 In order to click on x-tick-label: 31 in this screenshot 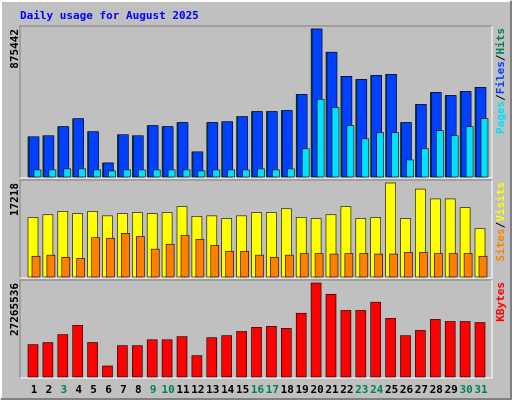, I will do `click(481, 389)`.